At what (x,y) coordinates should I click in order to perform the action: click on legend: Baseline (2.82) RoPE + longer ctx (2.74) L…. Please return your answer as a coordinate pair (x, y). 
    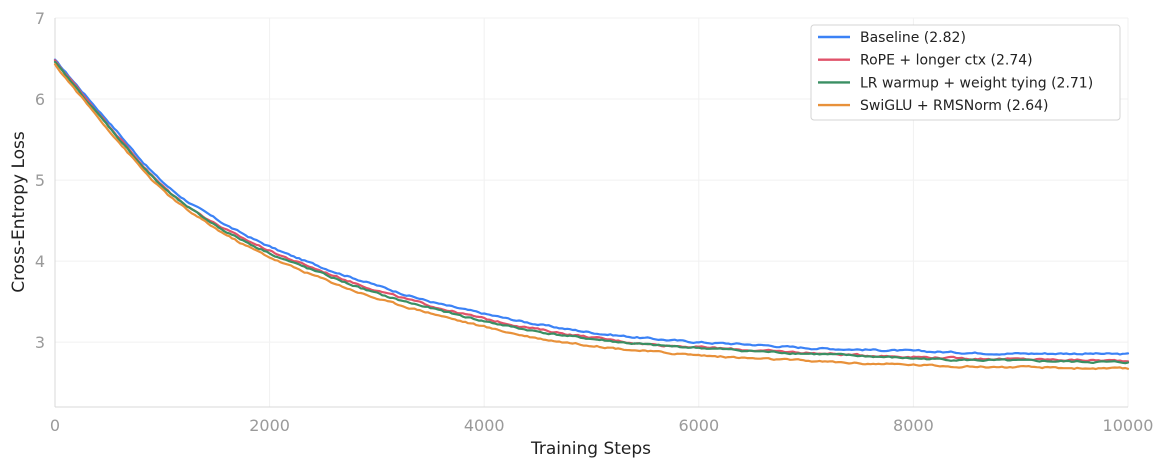
    Looking at the image, I should click on (965, 72).